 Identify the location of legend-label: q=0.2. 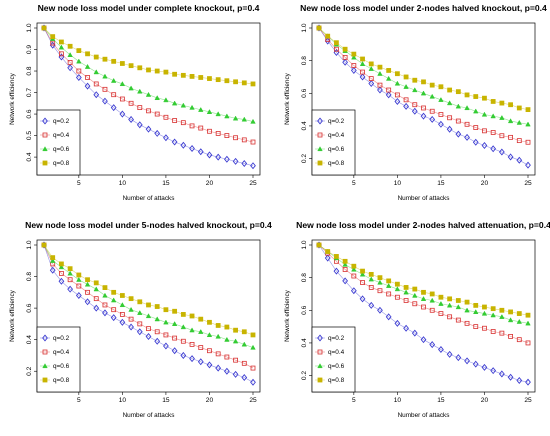
(61, 338).